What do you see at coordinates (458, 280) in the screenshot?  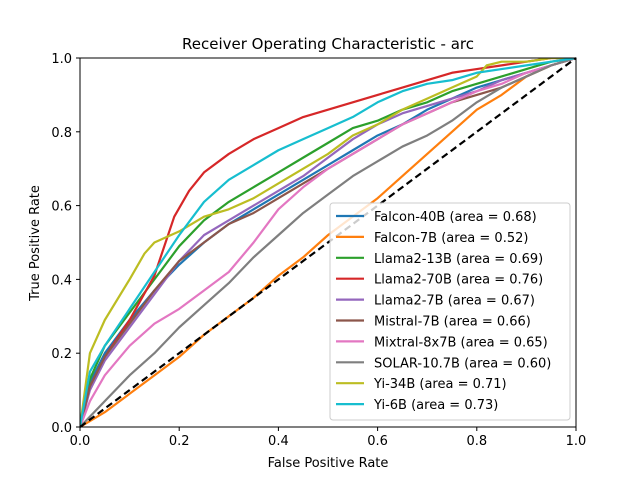 I see `legend-label: Llama2-70B (area = 0.76)` at bounding box center [458, 280].